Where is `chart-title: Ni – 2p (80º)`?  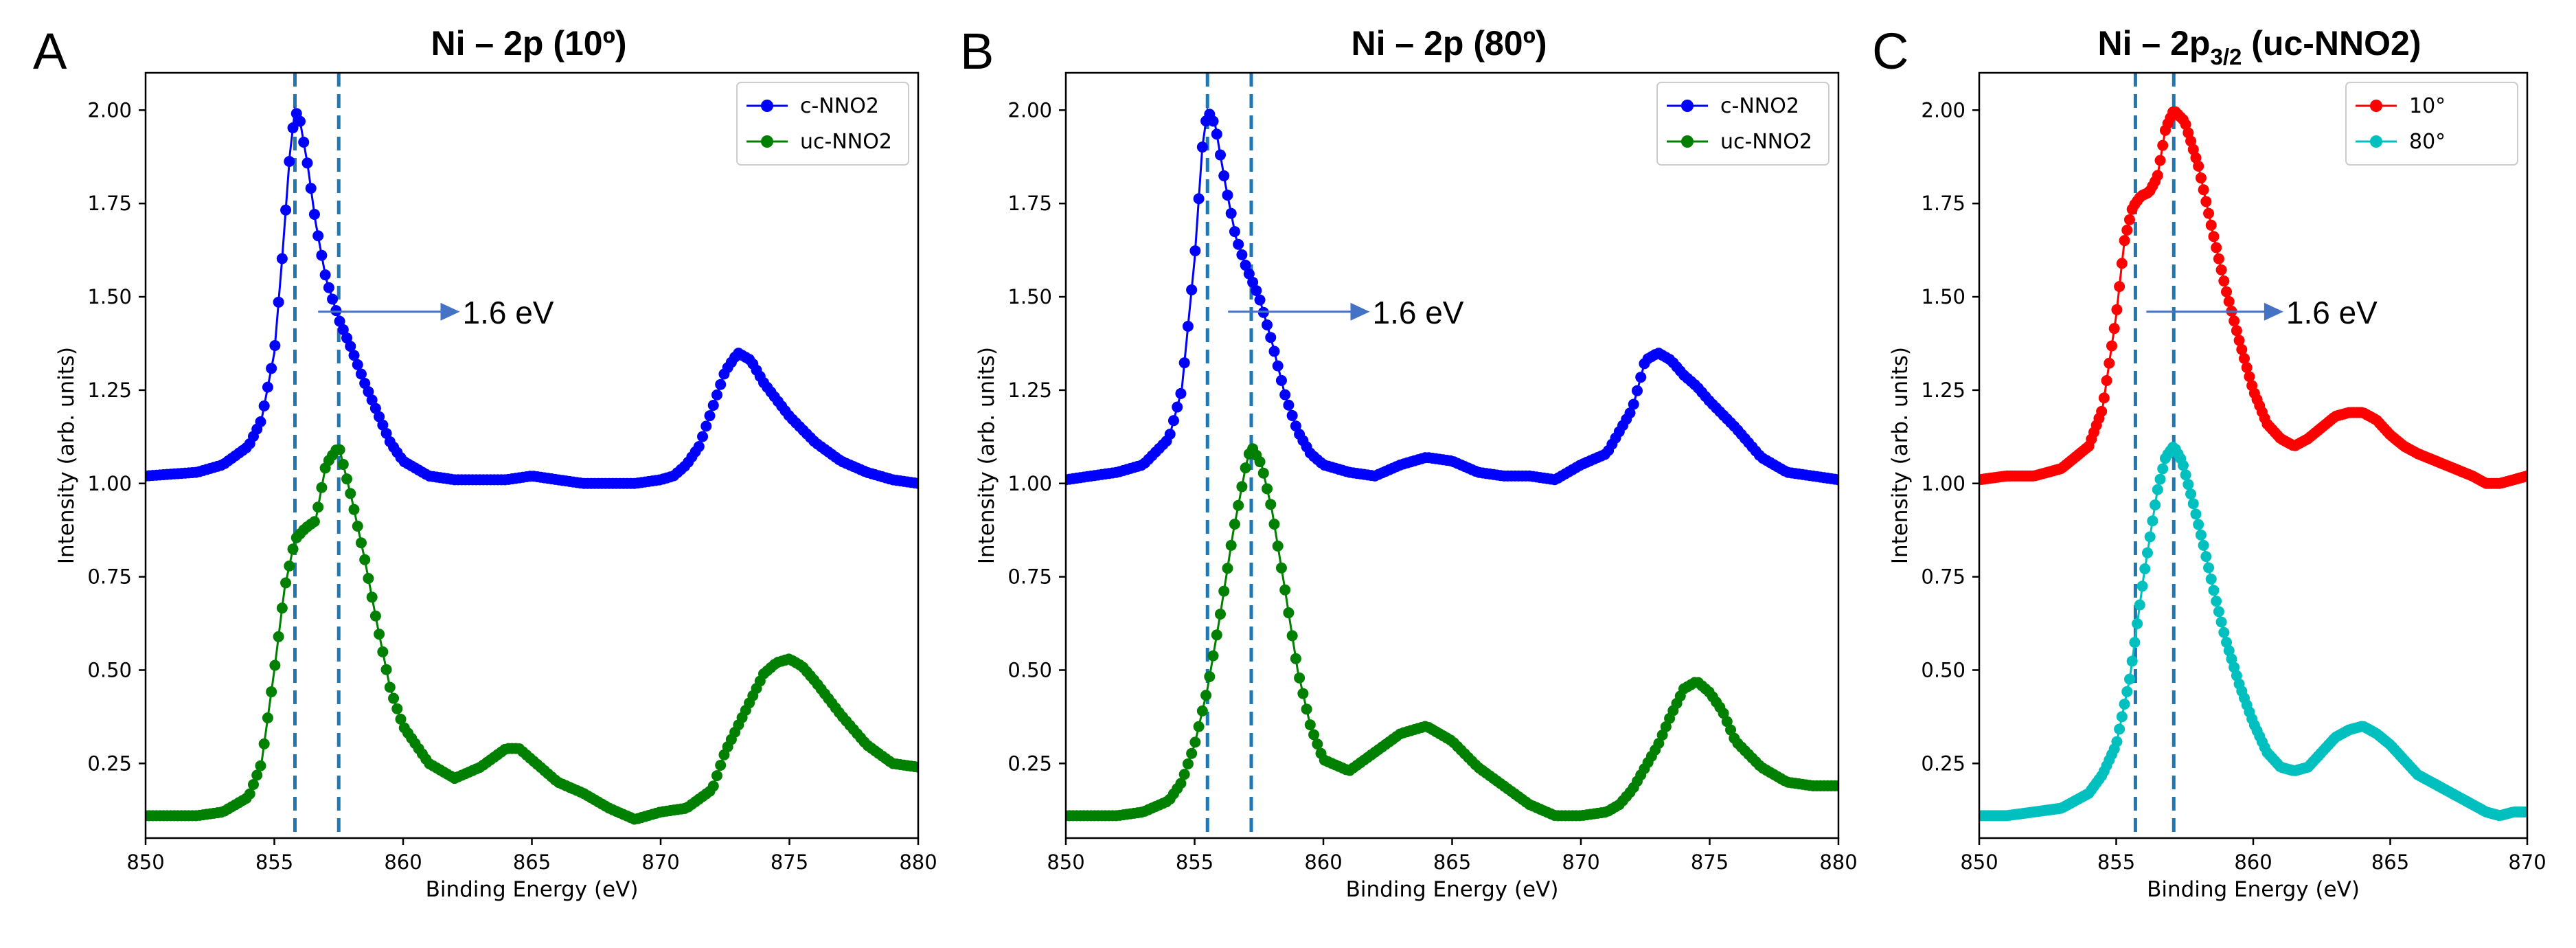 chart-title: Ni – 2p (80º) is located at coordinates (1449, 44).